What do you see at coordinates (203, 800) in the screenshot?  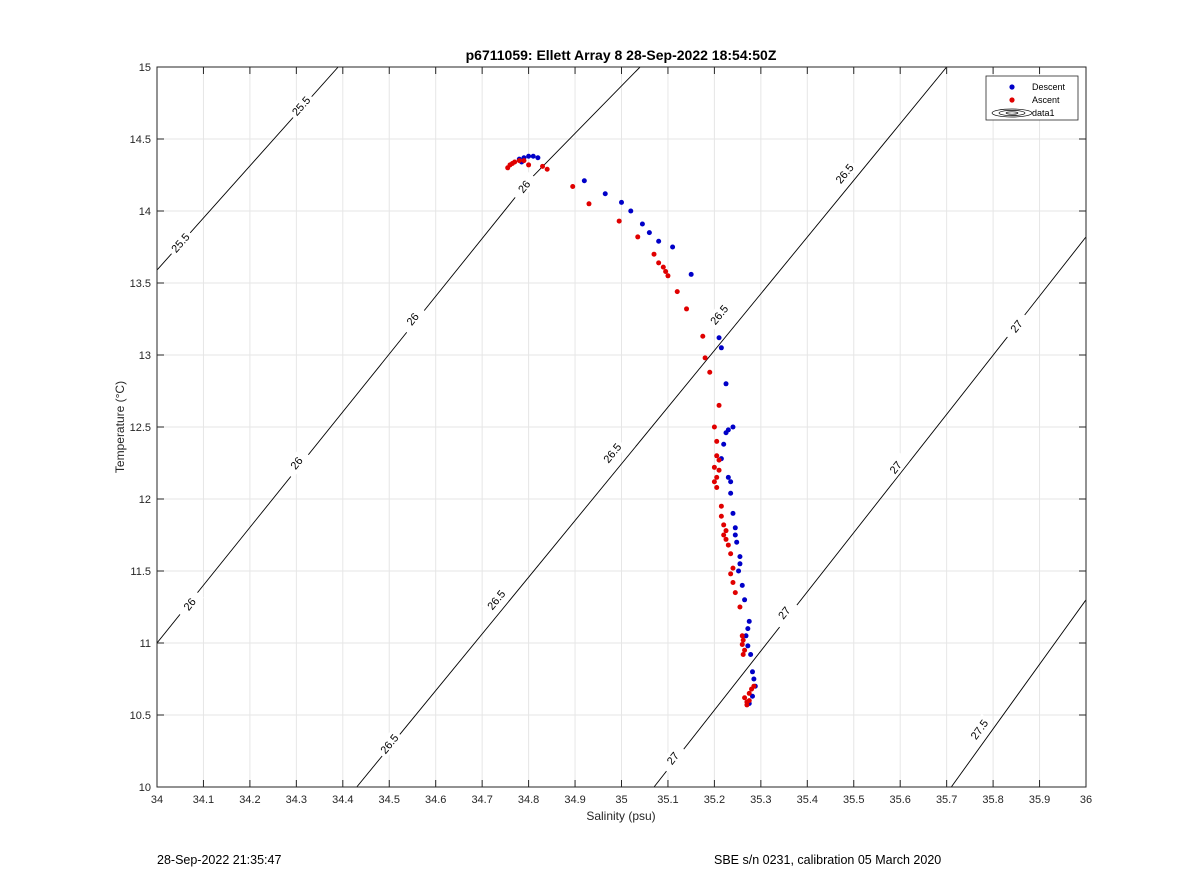 I see `x-tick-label: 34.1` at bounding box center [203, 800].